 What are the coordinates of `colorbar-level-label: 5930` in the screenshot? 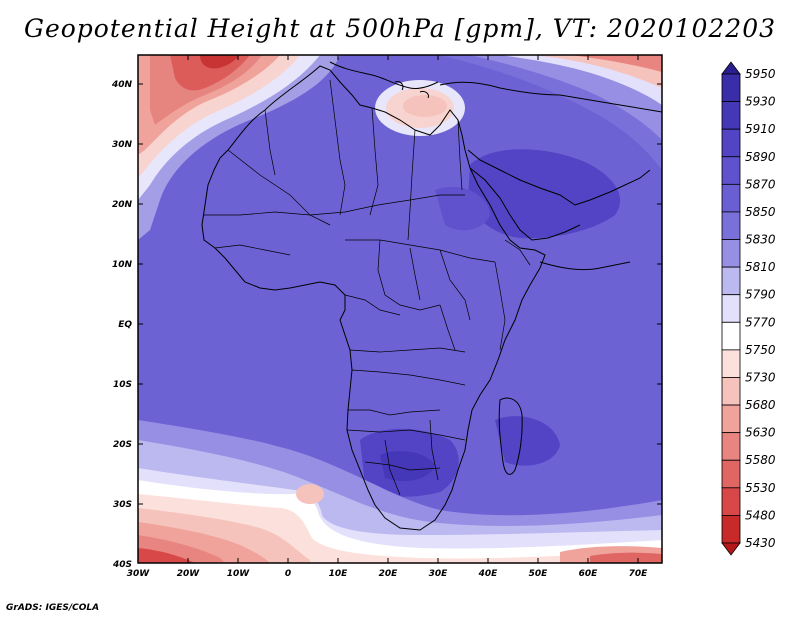 It's located at (760, 102).